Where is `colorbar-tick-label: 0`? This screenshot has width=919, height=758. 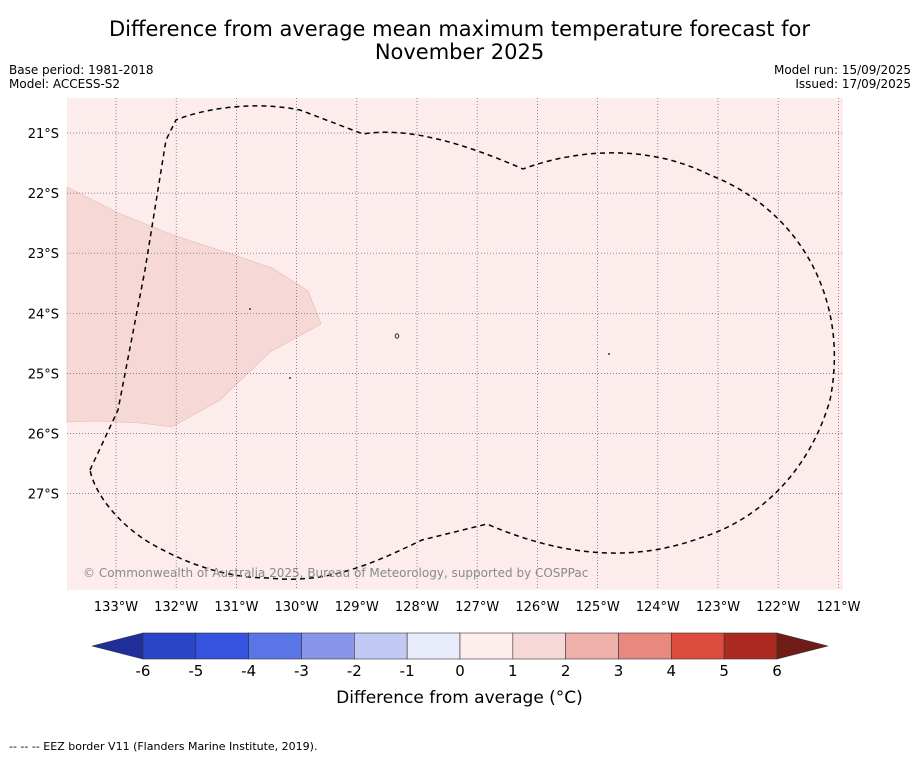 colorbar-tick-label: 0 is located at coordinates (460, 671).